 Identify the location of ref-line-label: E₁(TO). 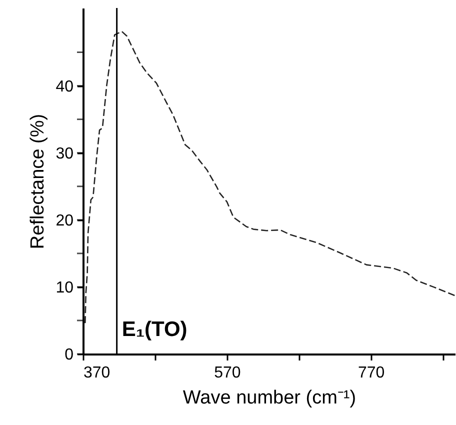
(155, 329).